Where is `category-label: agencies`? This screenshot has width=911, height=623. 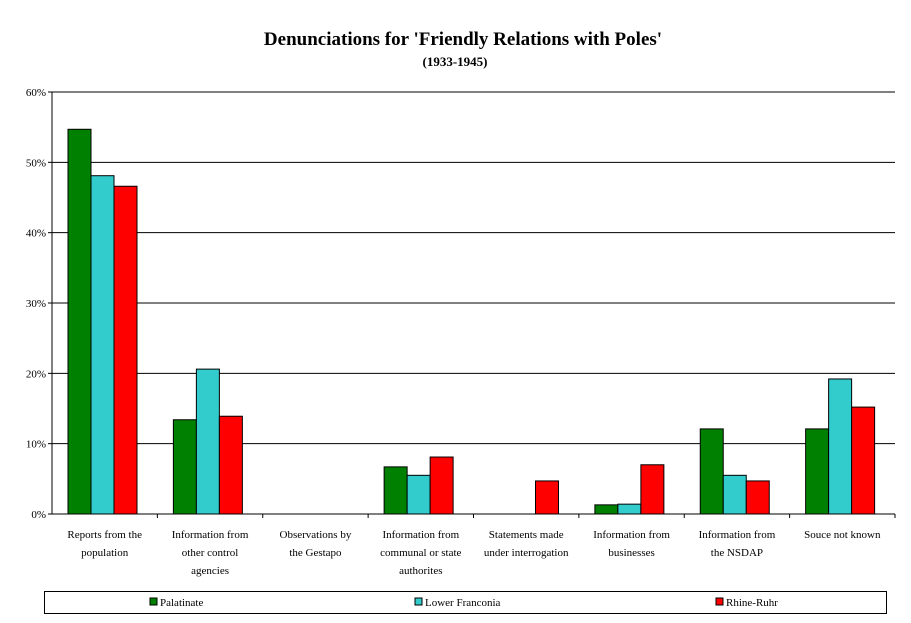 category-label: agencies is located at coordinates (210, 571).